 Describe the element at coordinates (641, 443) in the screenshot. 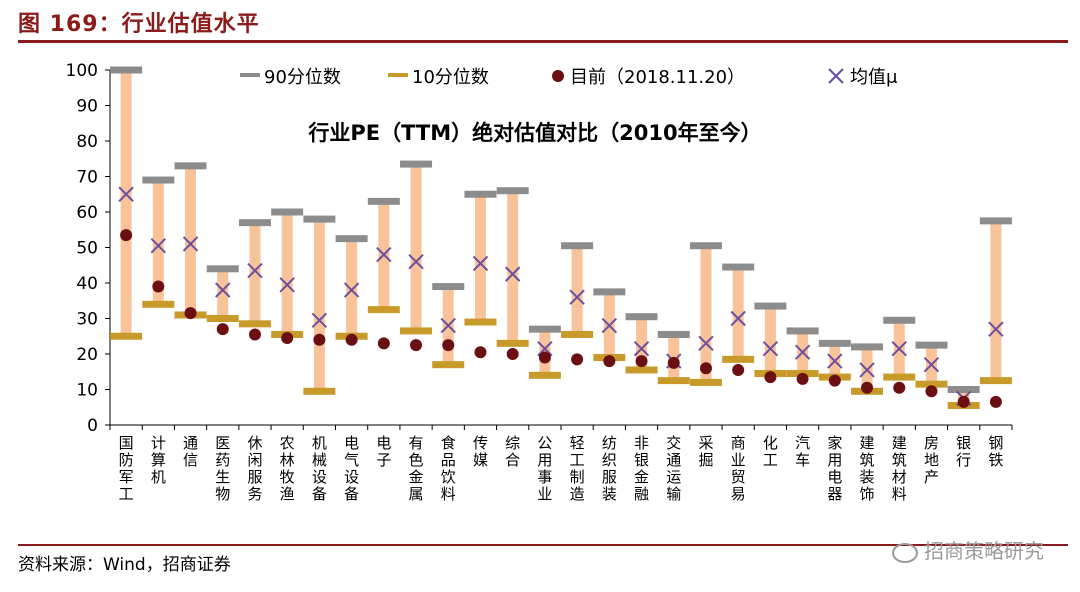

I see `x-tick-label: 非` at that location.